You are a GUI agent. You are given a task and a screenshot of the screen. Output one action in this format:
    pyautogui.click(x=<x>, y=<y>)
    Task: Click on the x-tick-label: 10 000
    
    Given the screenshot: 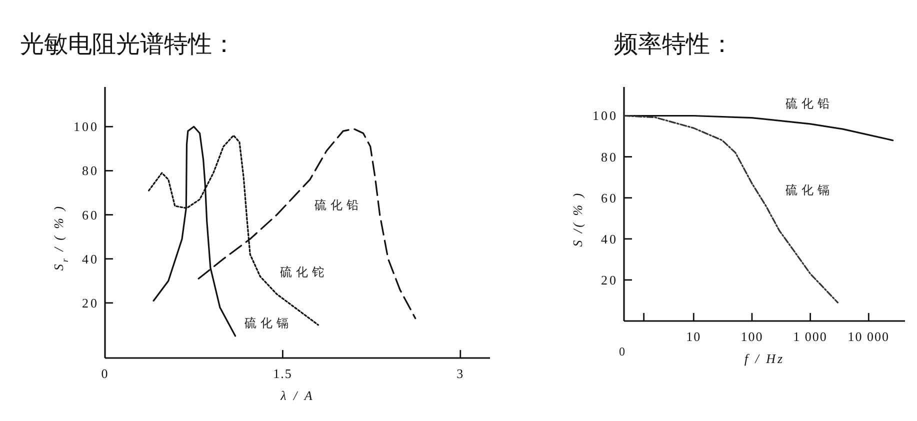 What is the action you would take?
    pyautogui.click(x=869, y=336)
    